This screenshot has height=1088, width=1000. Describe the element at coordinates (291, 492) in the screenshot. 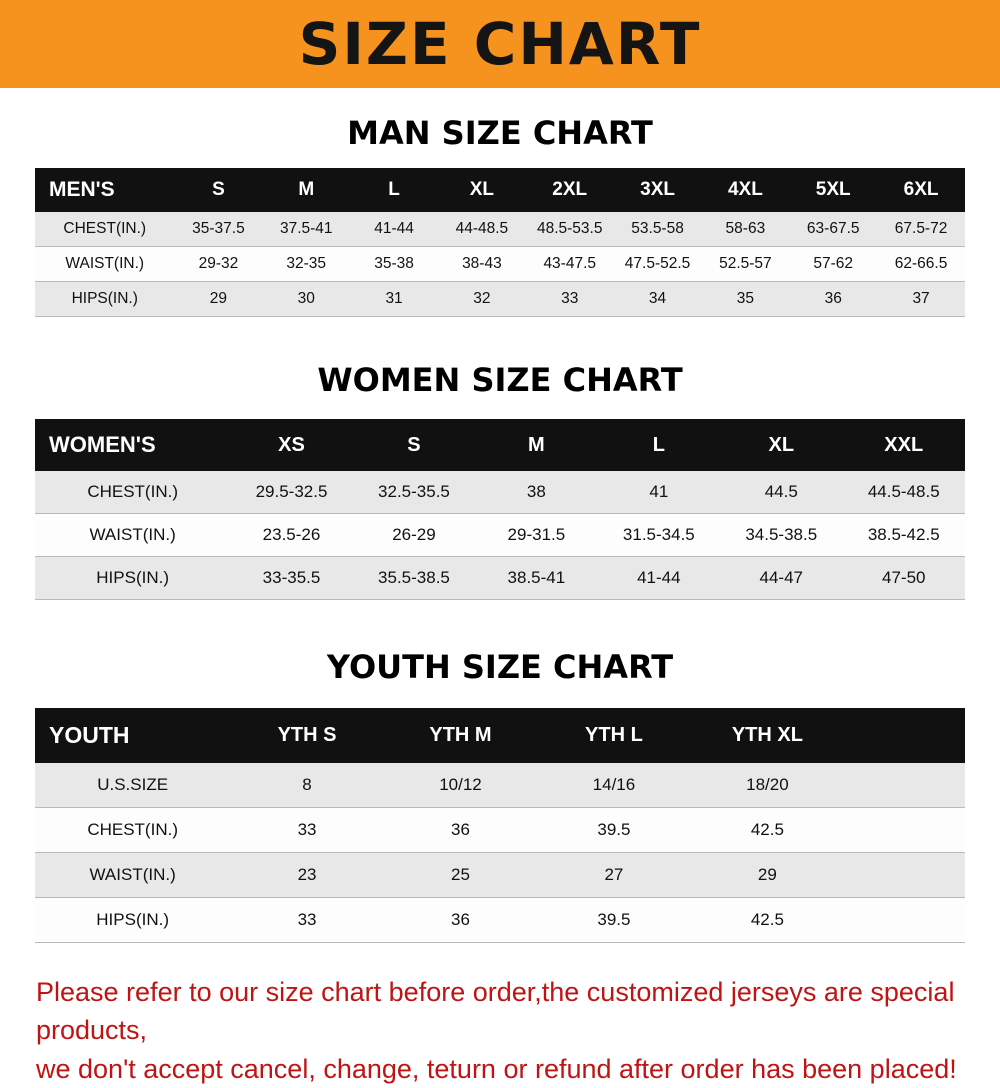

I see `size-value-cell: 29.5-32.5` at that location.